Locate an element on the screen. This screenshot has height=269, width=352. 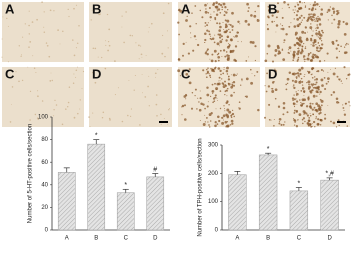
scale-bar is located at coordinates (163, 122).